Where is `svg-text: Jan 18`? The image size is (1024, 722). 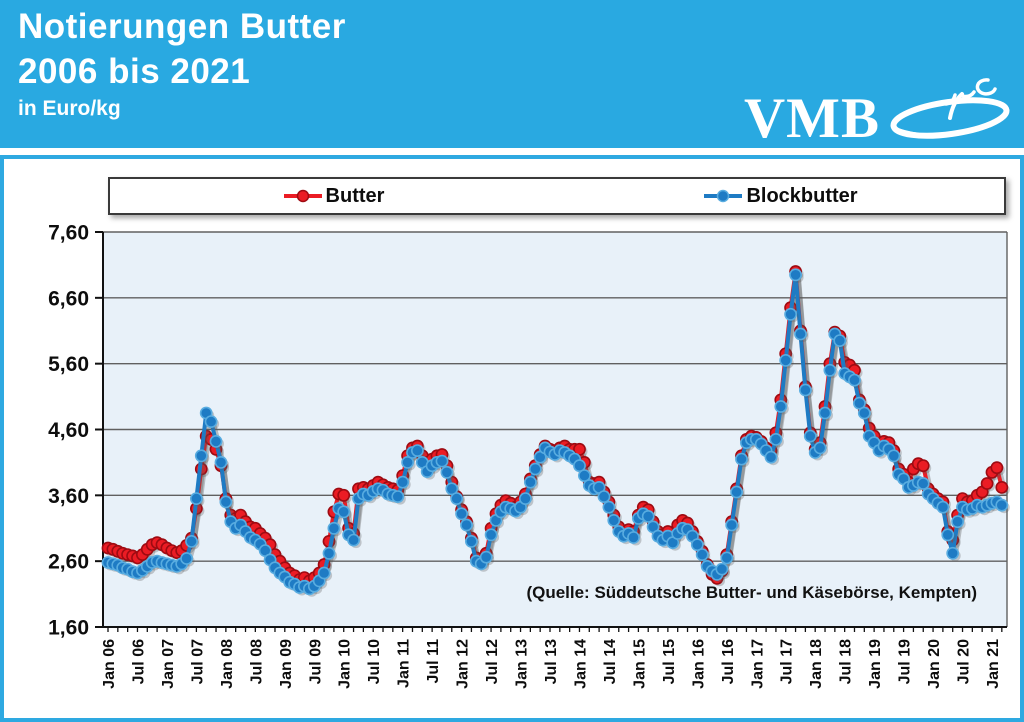
svg-text: Jan 18 is located at coordinates (816, 664).